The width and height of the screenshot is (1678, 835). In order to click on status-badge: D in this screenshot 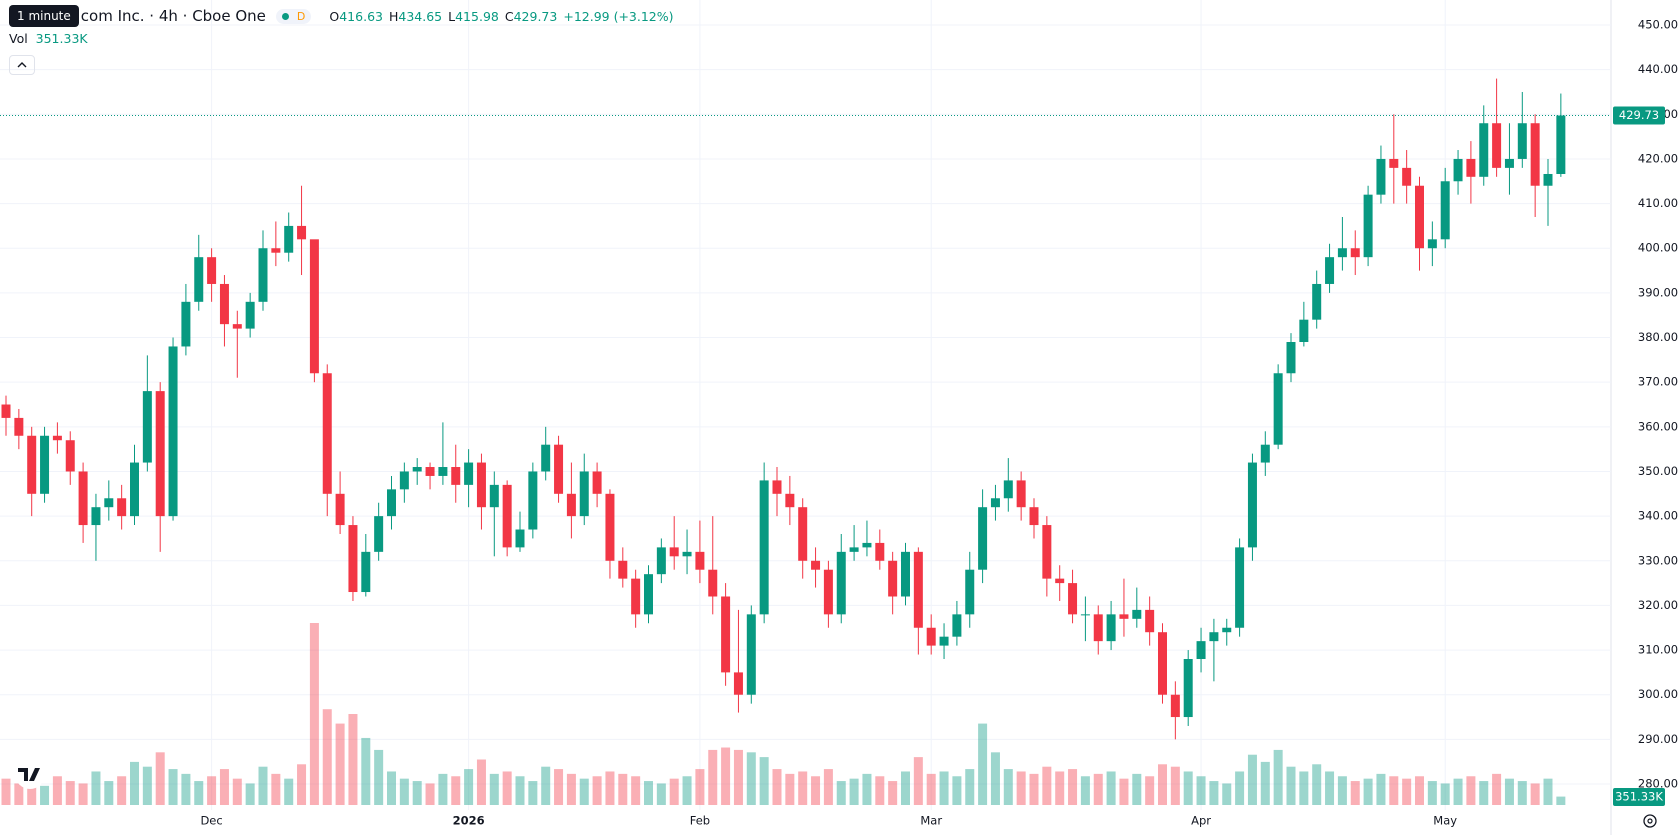, I will do `click(293, 16)`.